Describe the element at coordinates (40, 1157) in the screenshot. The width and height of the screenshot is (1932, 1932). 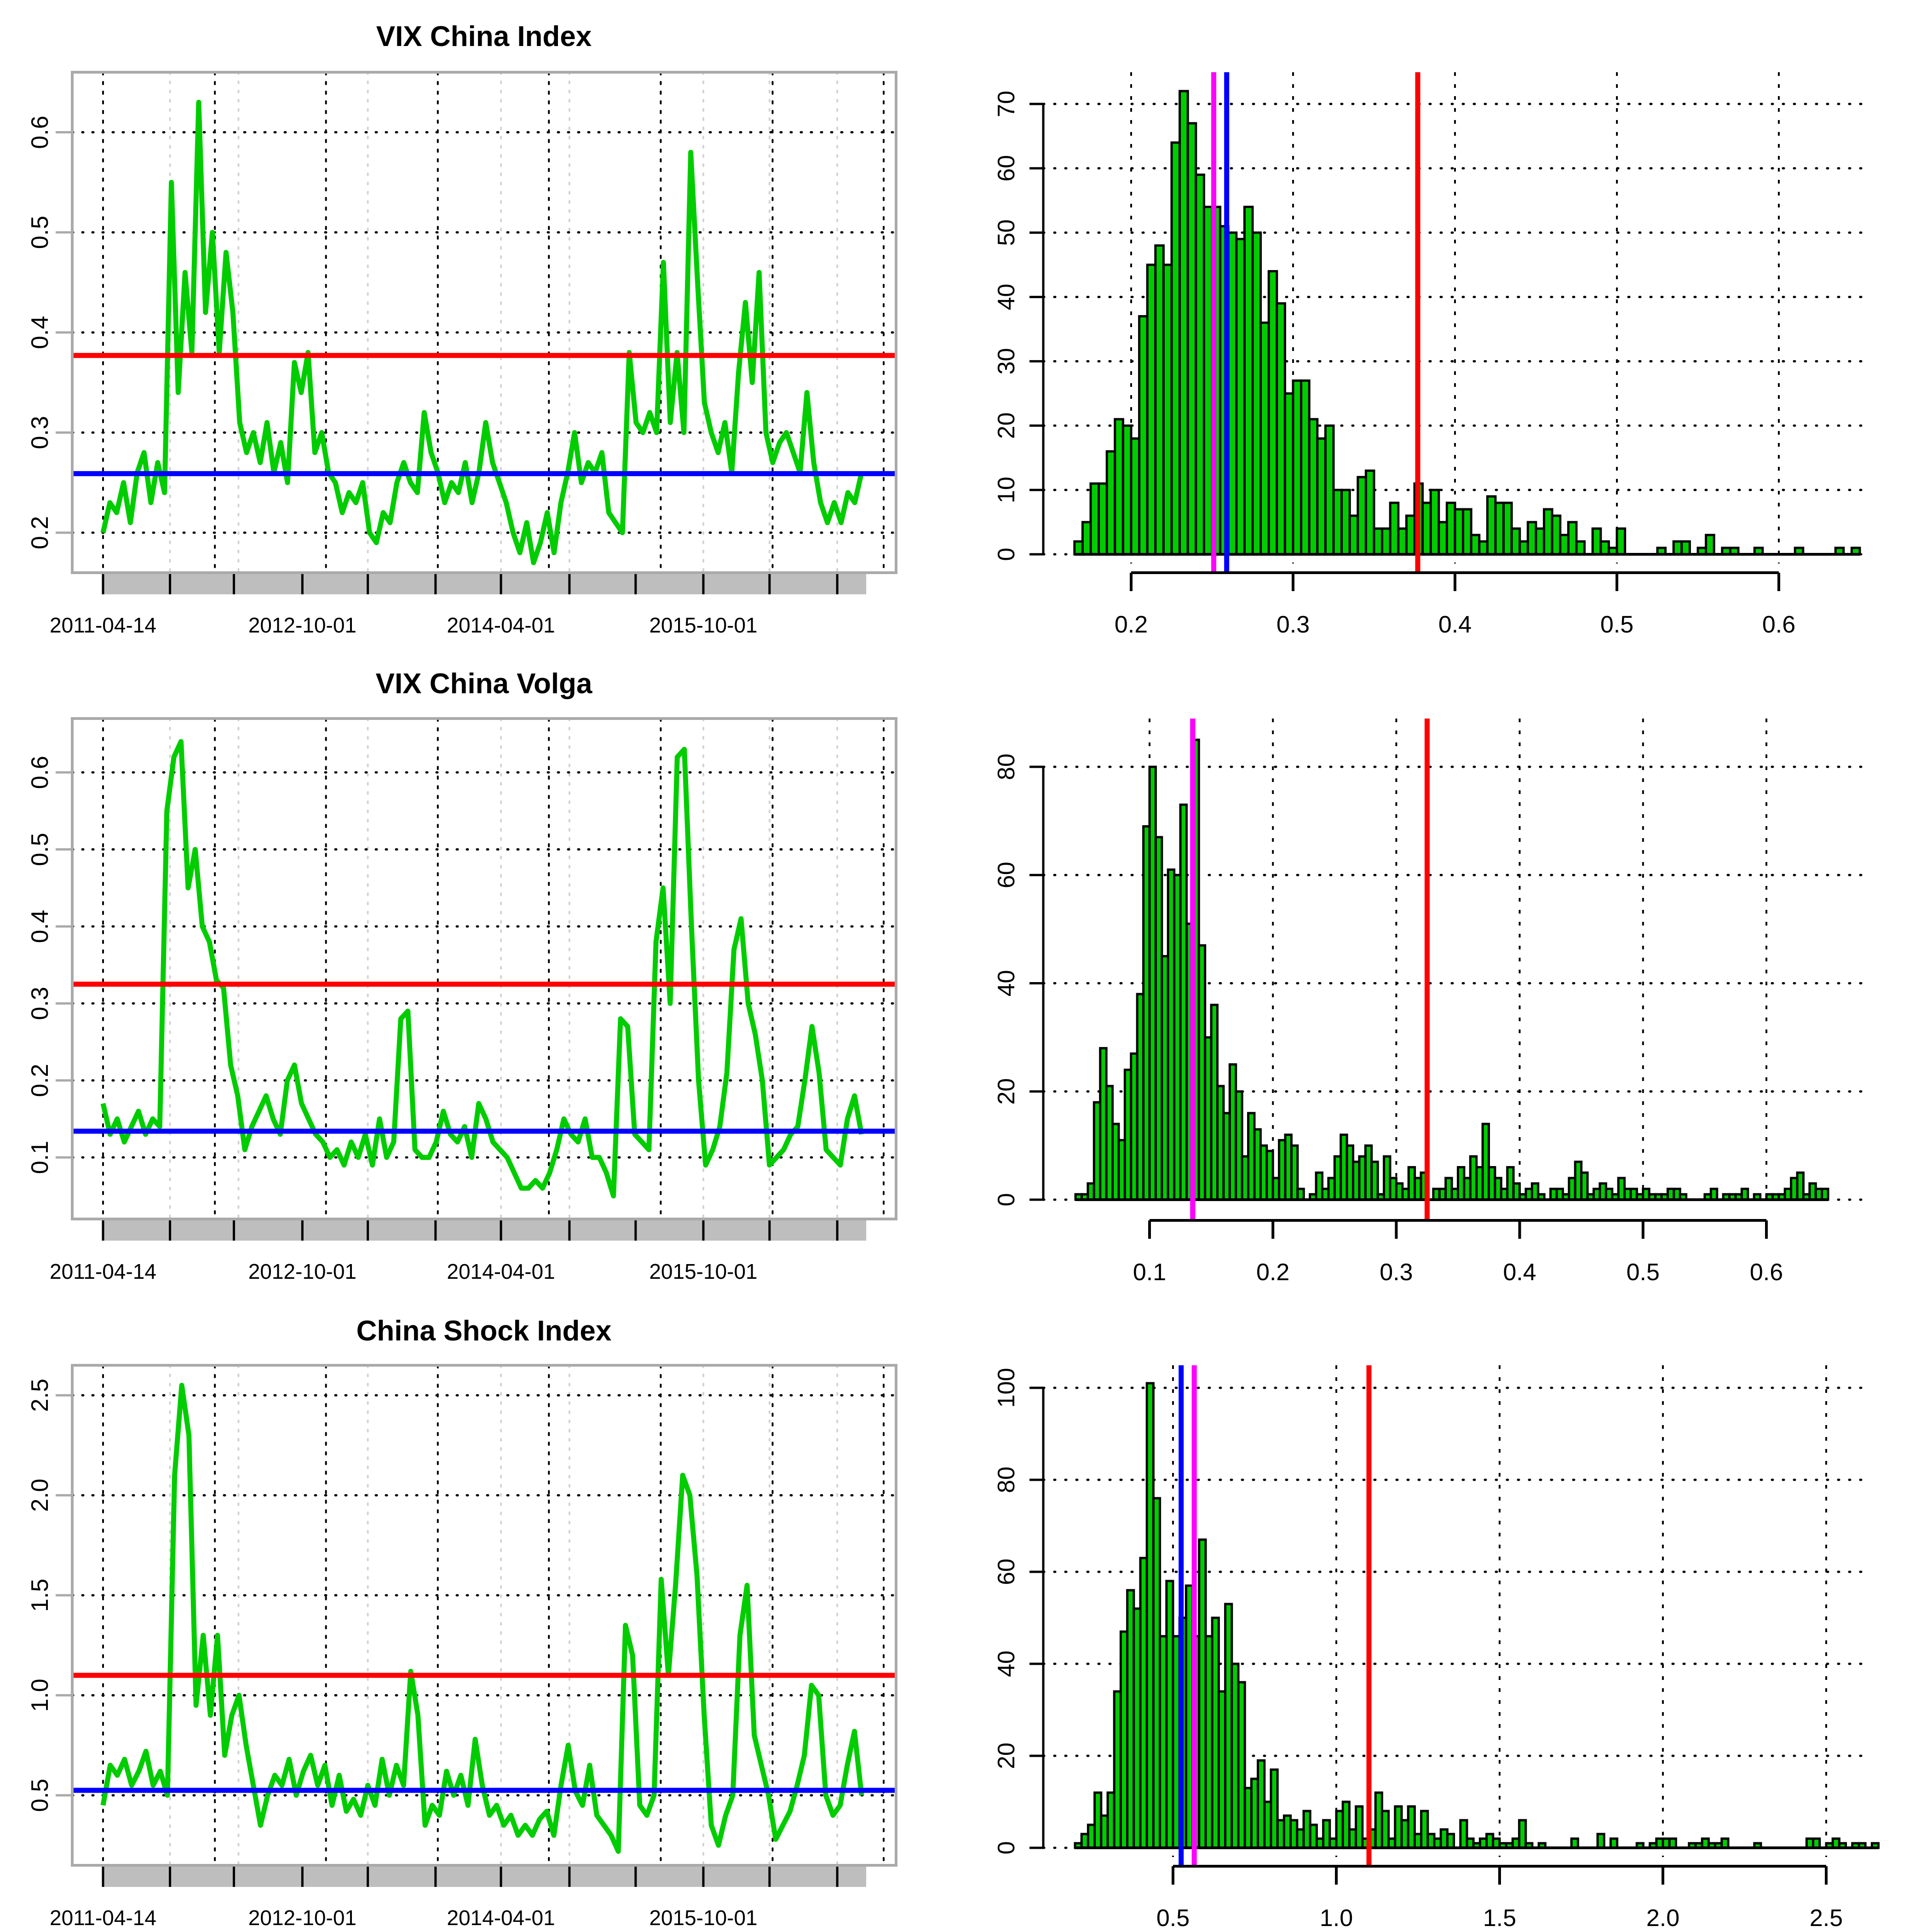
I see `y-tick-label: 0.1` at that location.